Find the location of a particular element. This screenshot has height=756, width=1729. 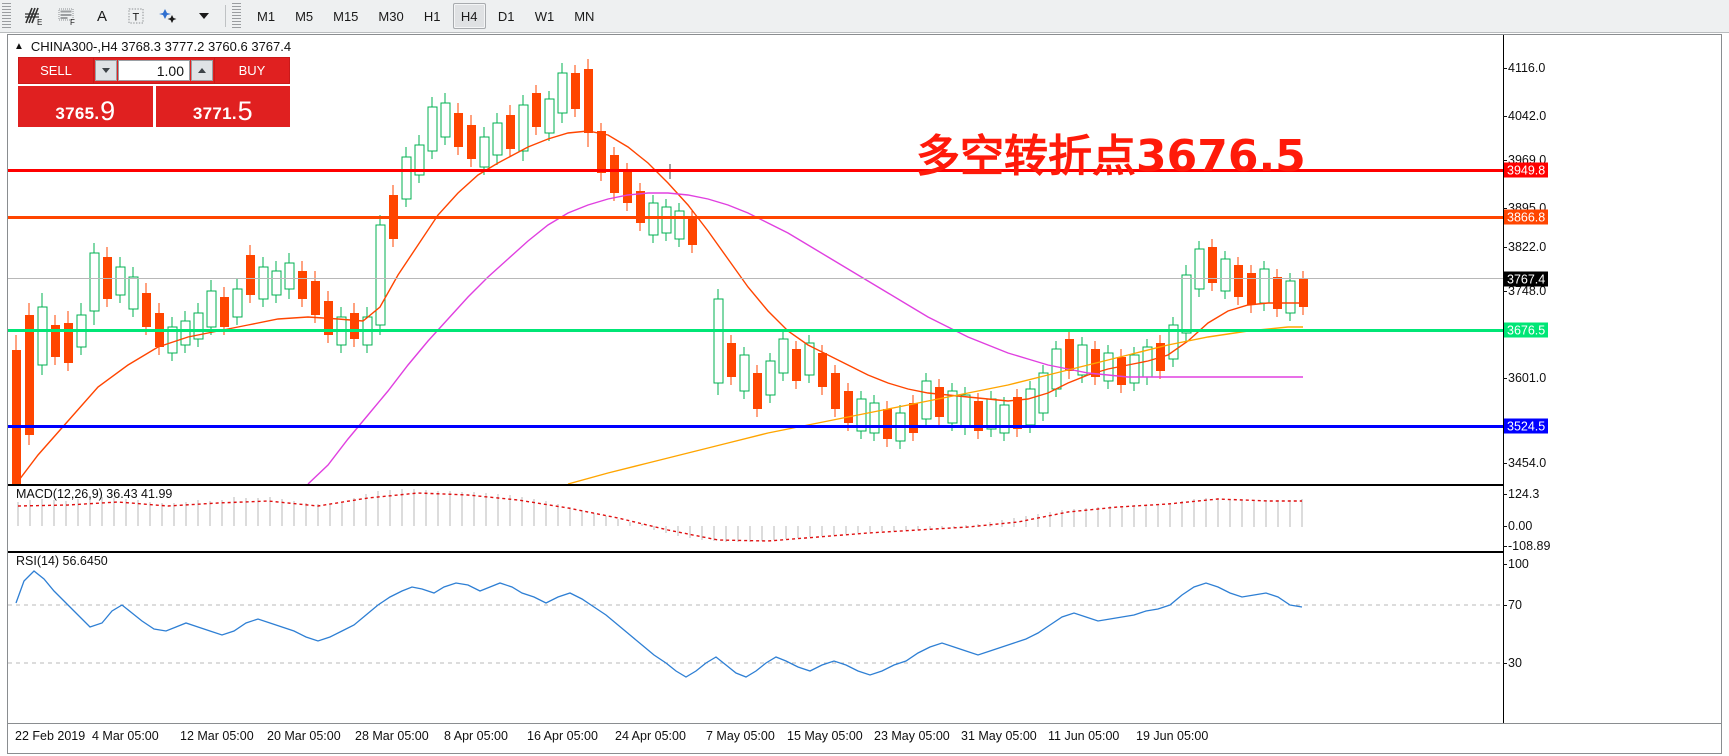

macd-tick-max: 124.3 is located at coordinates (1521, 494).